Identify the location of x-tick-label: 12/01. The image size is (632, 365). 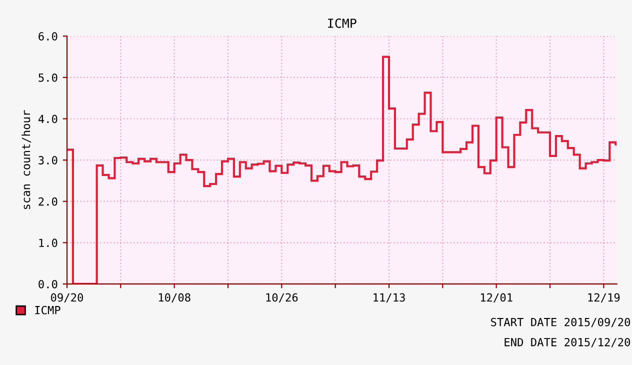
(496, 298).